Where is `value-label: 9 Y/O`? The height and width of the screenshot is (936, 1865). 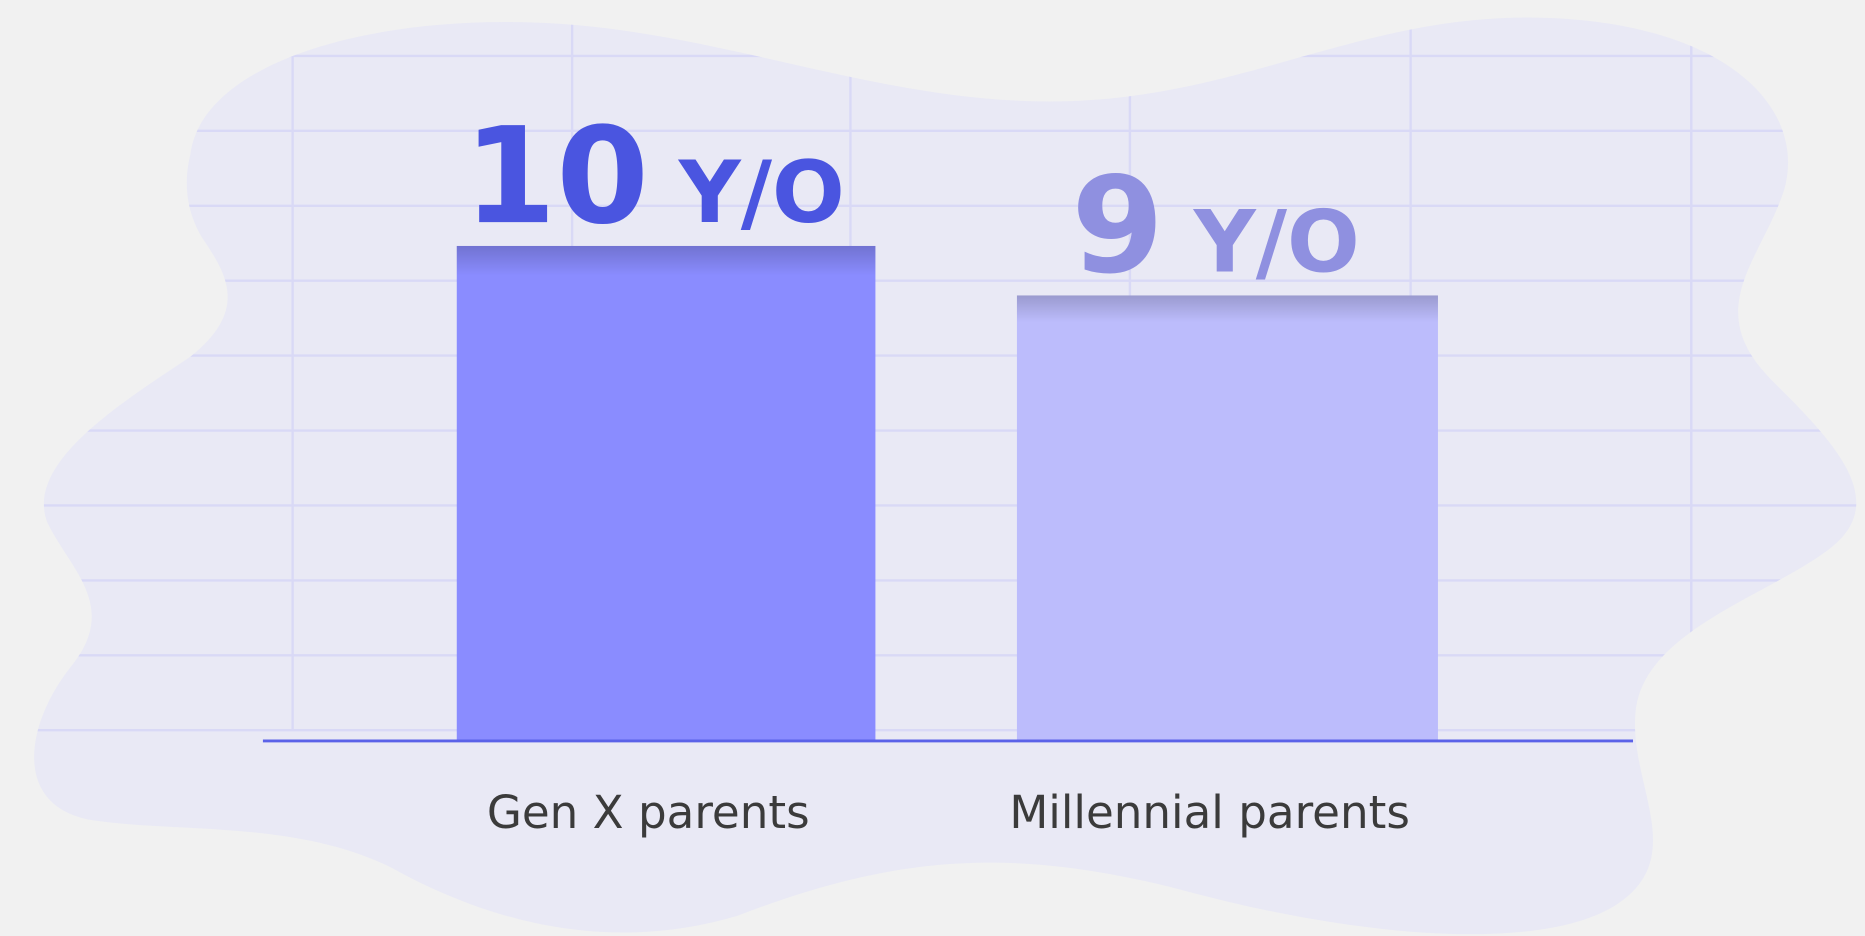 value-label: 9 Y/O is located at coordinates (1215, 226).